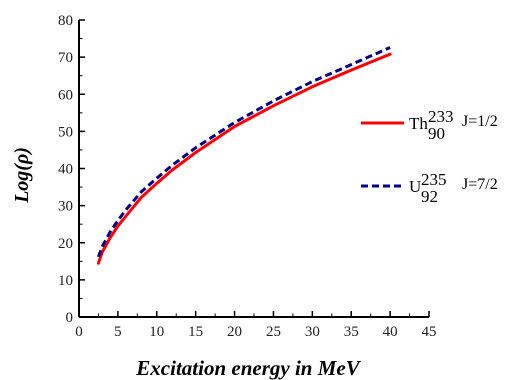 This screenshot has width=508, height=380. Describe the element at coordinates (65, 95) in the screenshot. I see `y-tick-label: 60` at that location.